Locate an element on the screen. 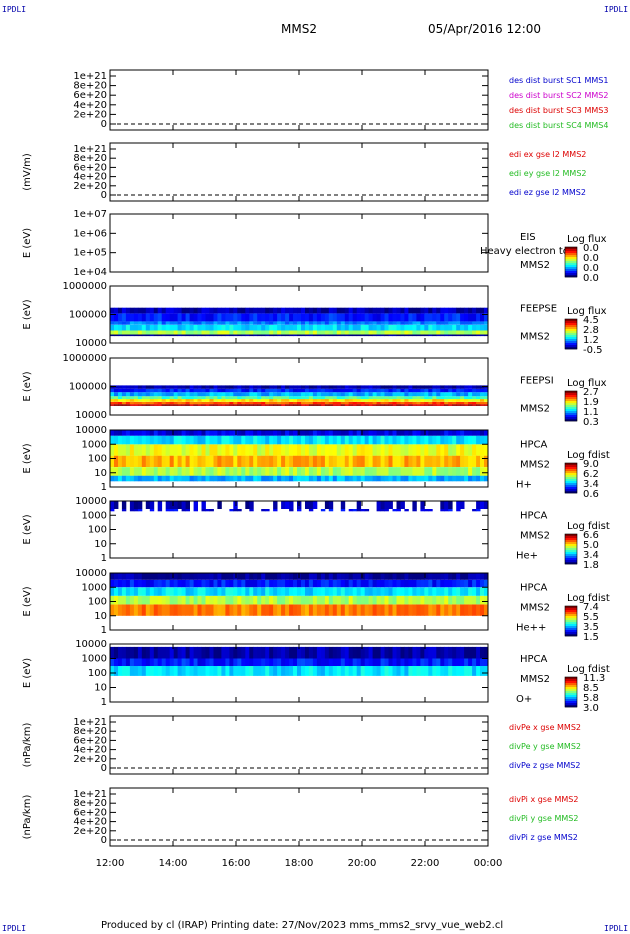  colorbar-frame is located at coordinates (571, 406).